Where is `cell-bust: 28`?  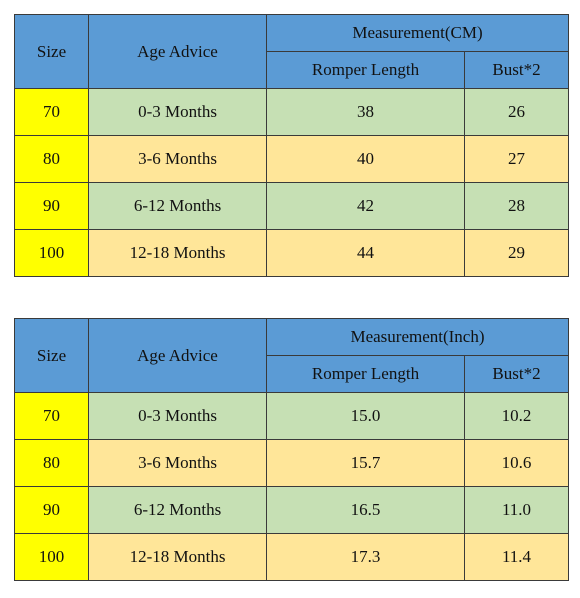 cell-bust: 28 is located at coordinates (516, 206).